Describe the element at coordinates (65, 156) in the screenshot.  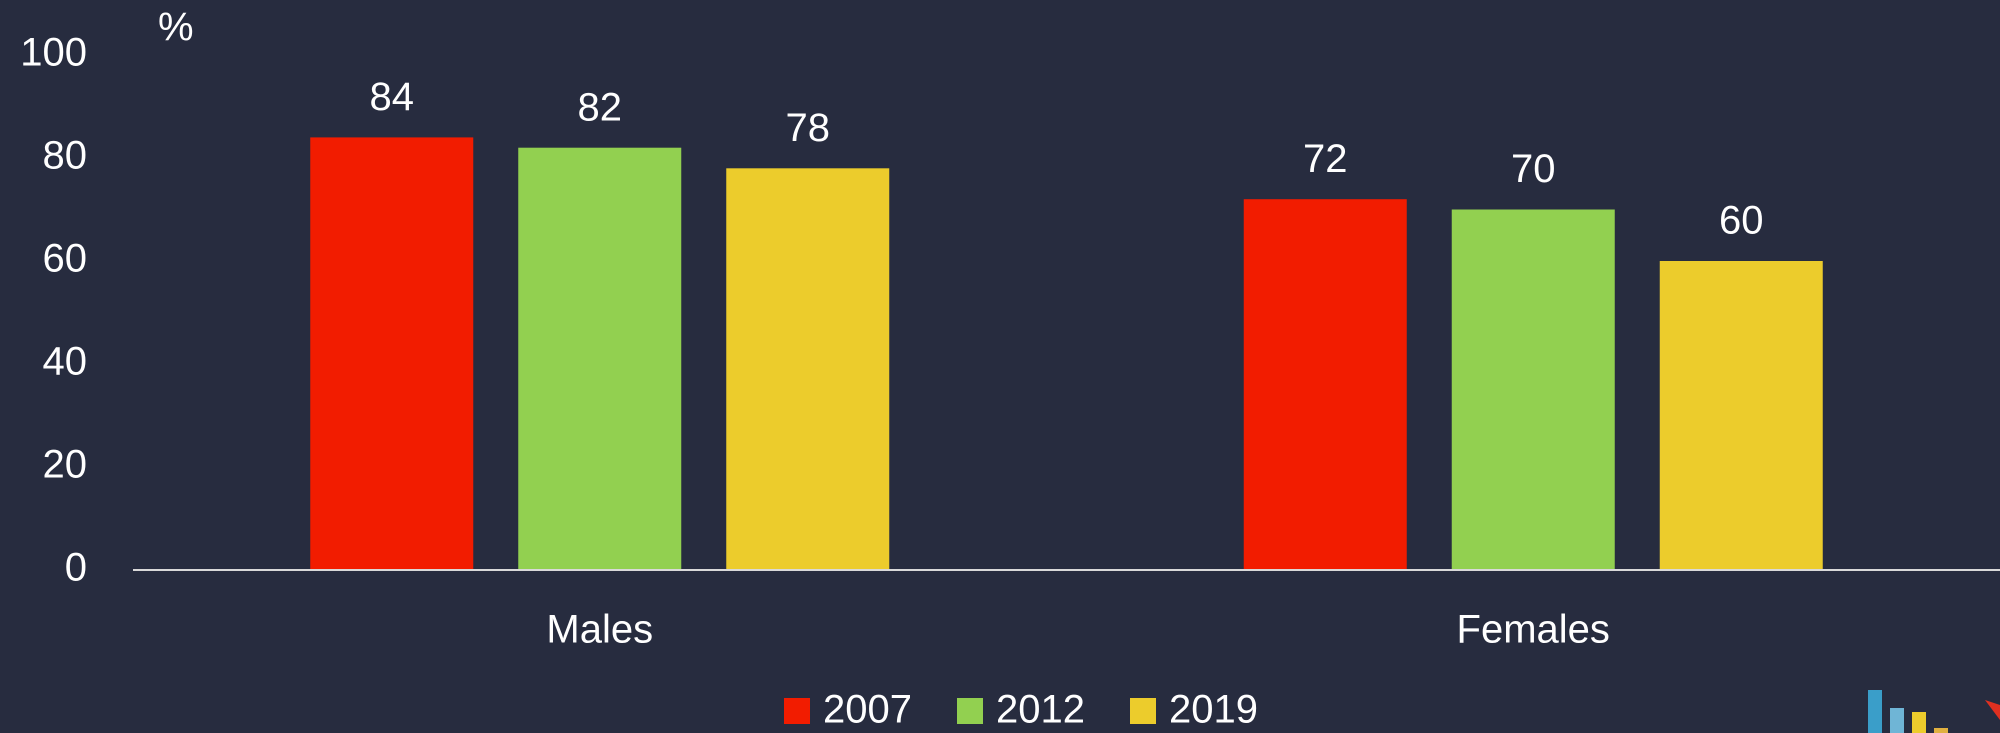
I see `y-tick-label: 80` at that location.